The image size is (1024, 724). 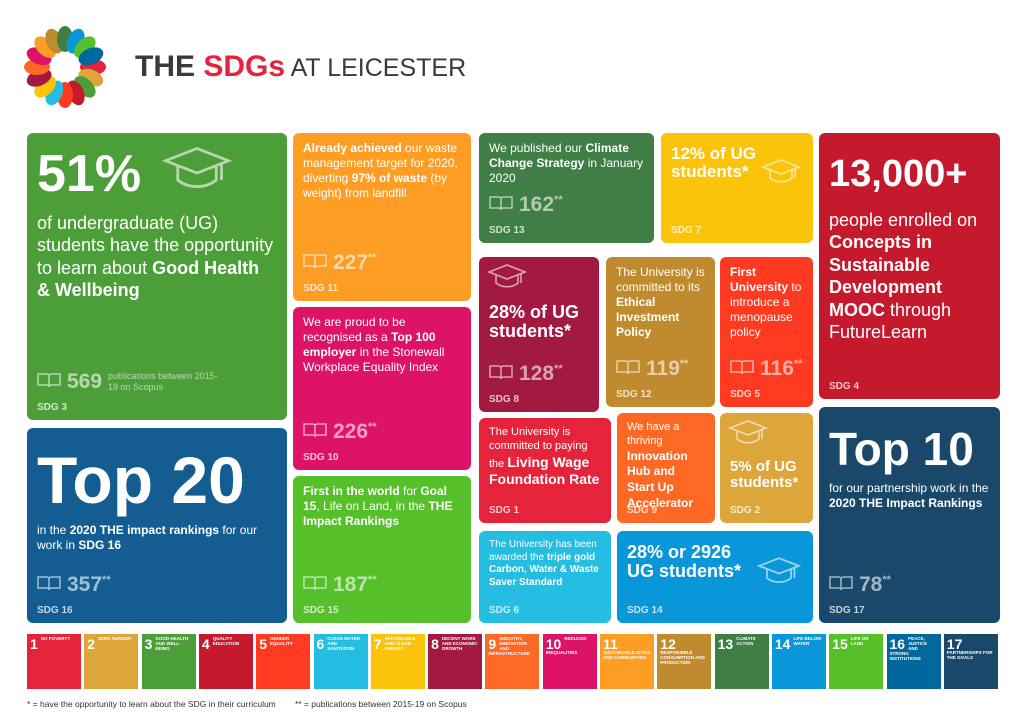 I want to click on goal-name: LIFE ON LAND, so click(x=859, y=641).